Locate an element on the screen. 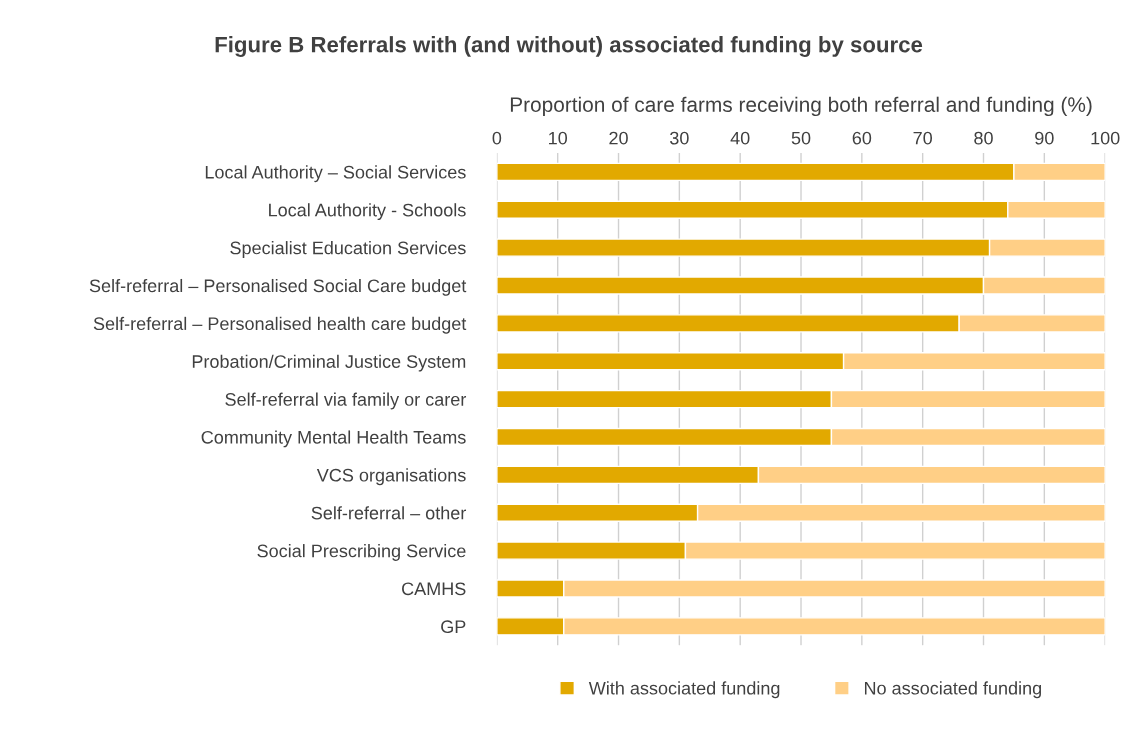  y-tick-label: Self-referral – Personalised Social Care budget is located at coordinates (278, 287).